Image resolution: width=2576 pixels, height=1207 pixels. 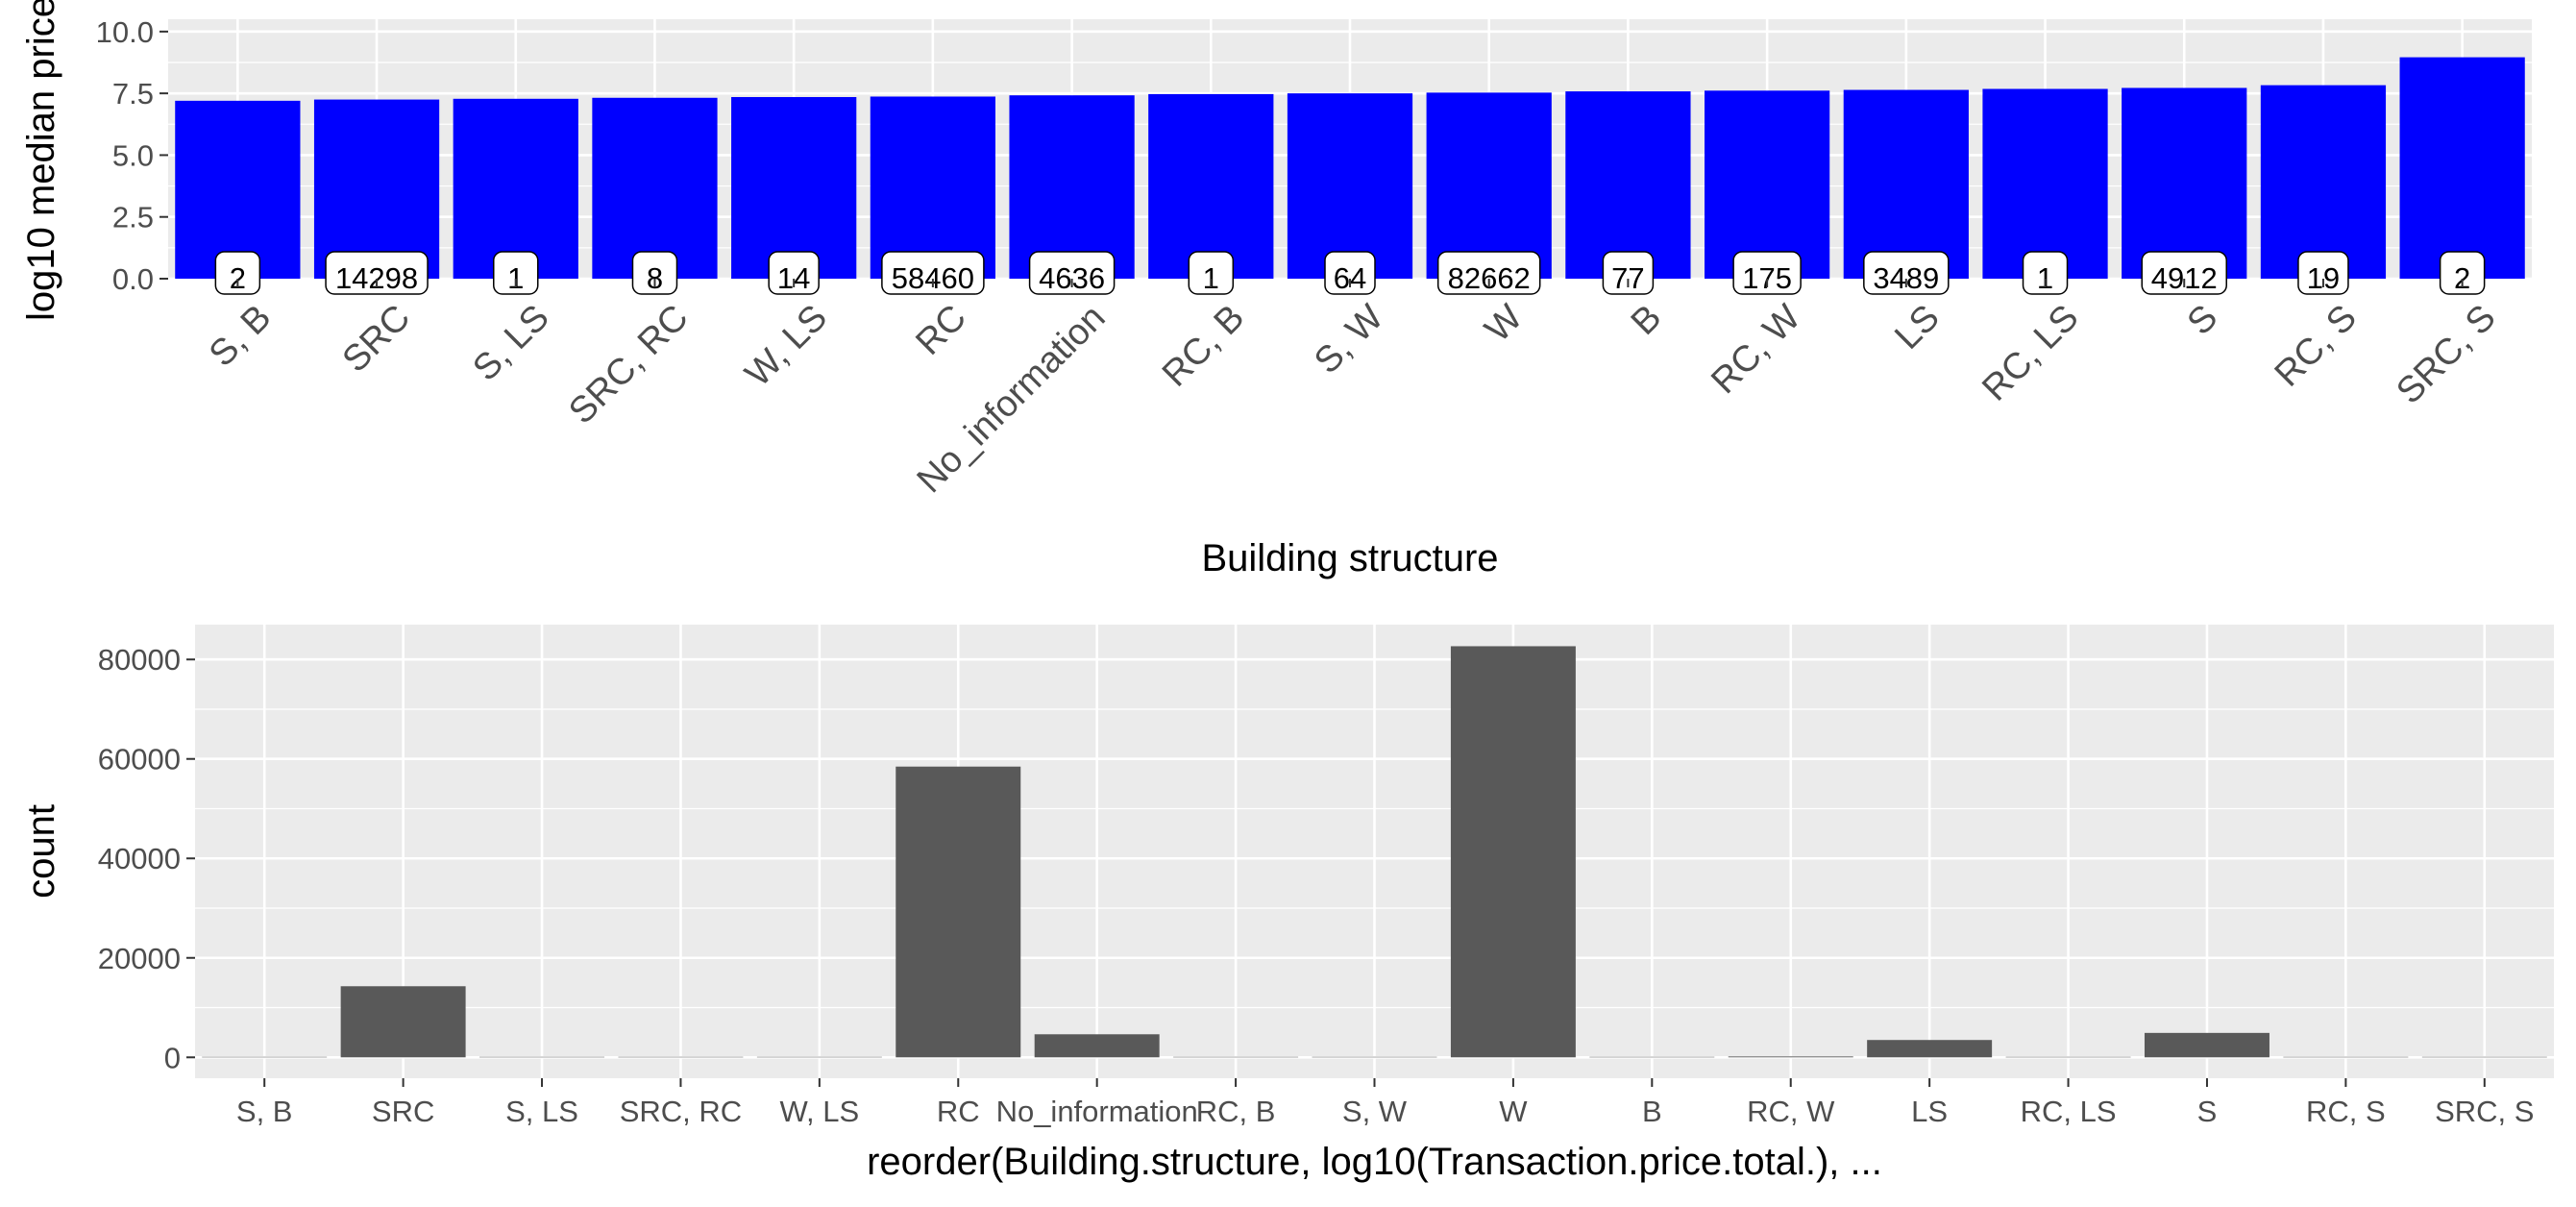 I want to click on x-tick-label: S, LS, so click(x=510, y=342).